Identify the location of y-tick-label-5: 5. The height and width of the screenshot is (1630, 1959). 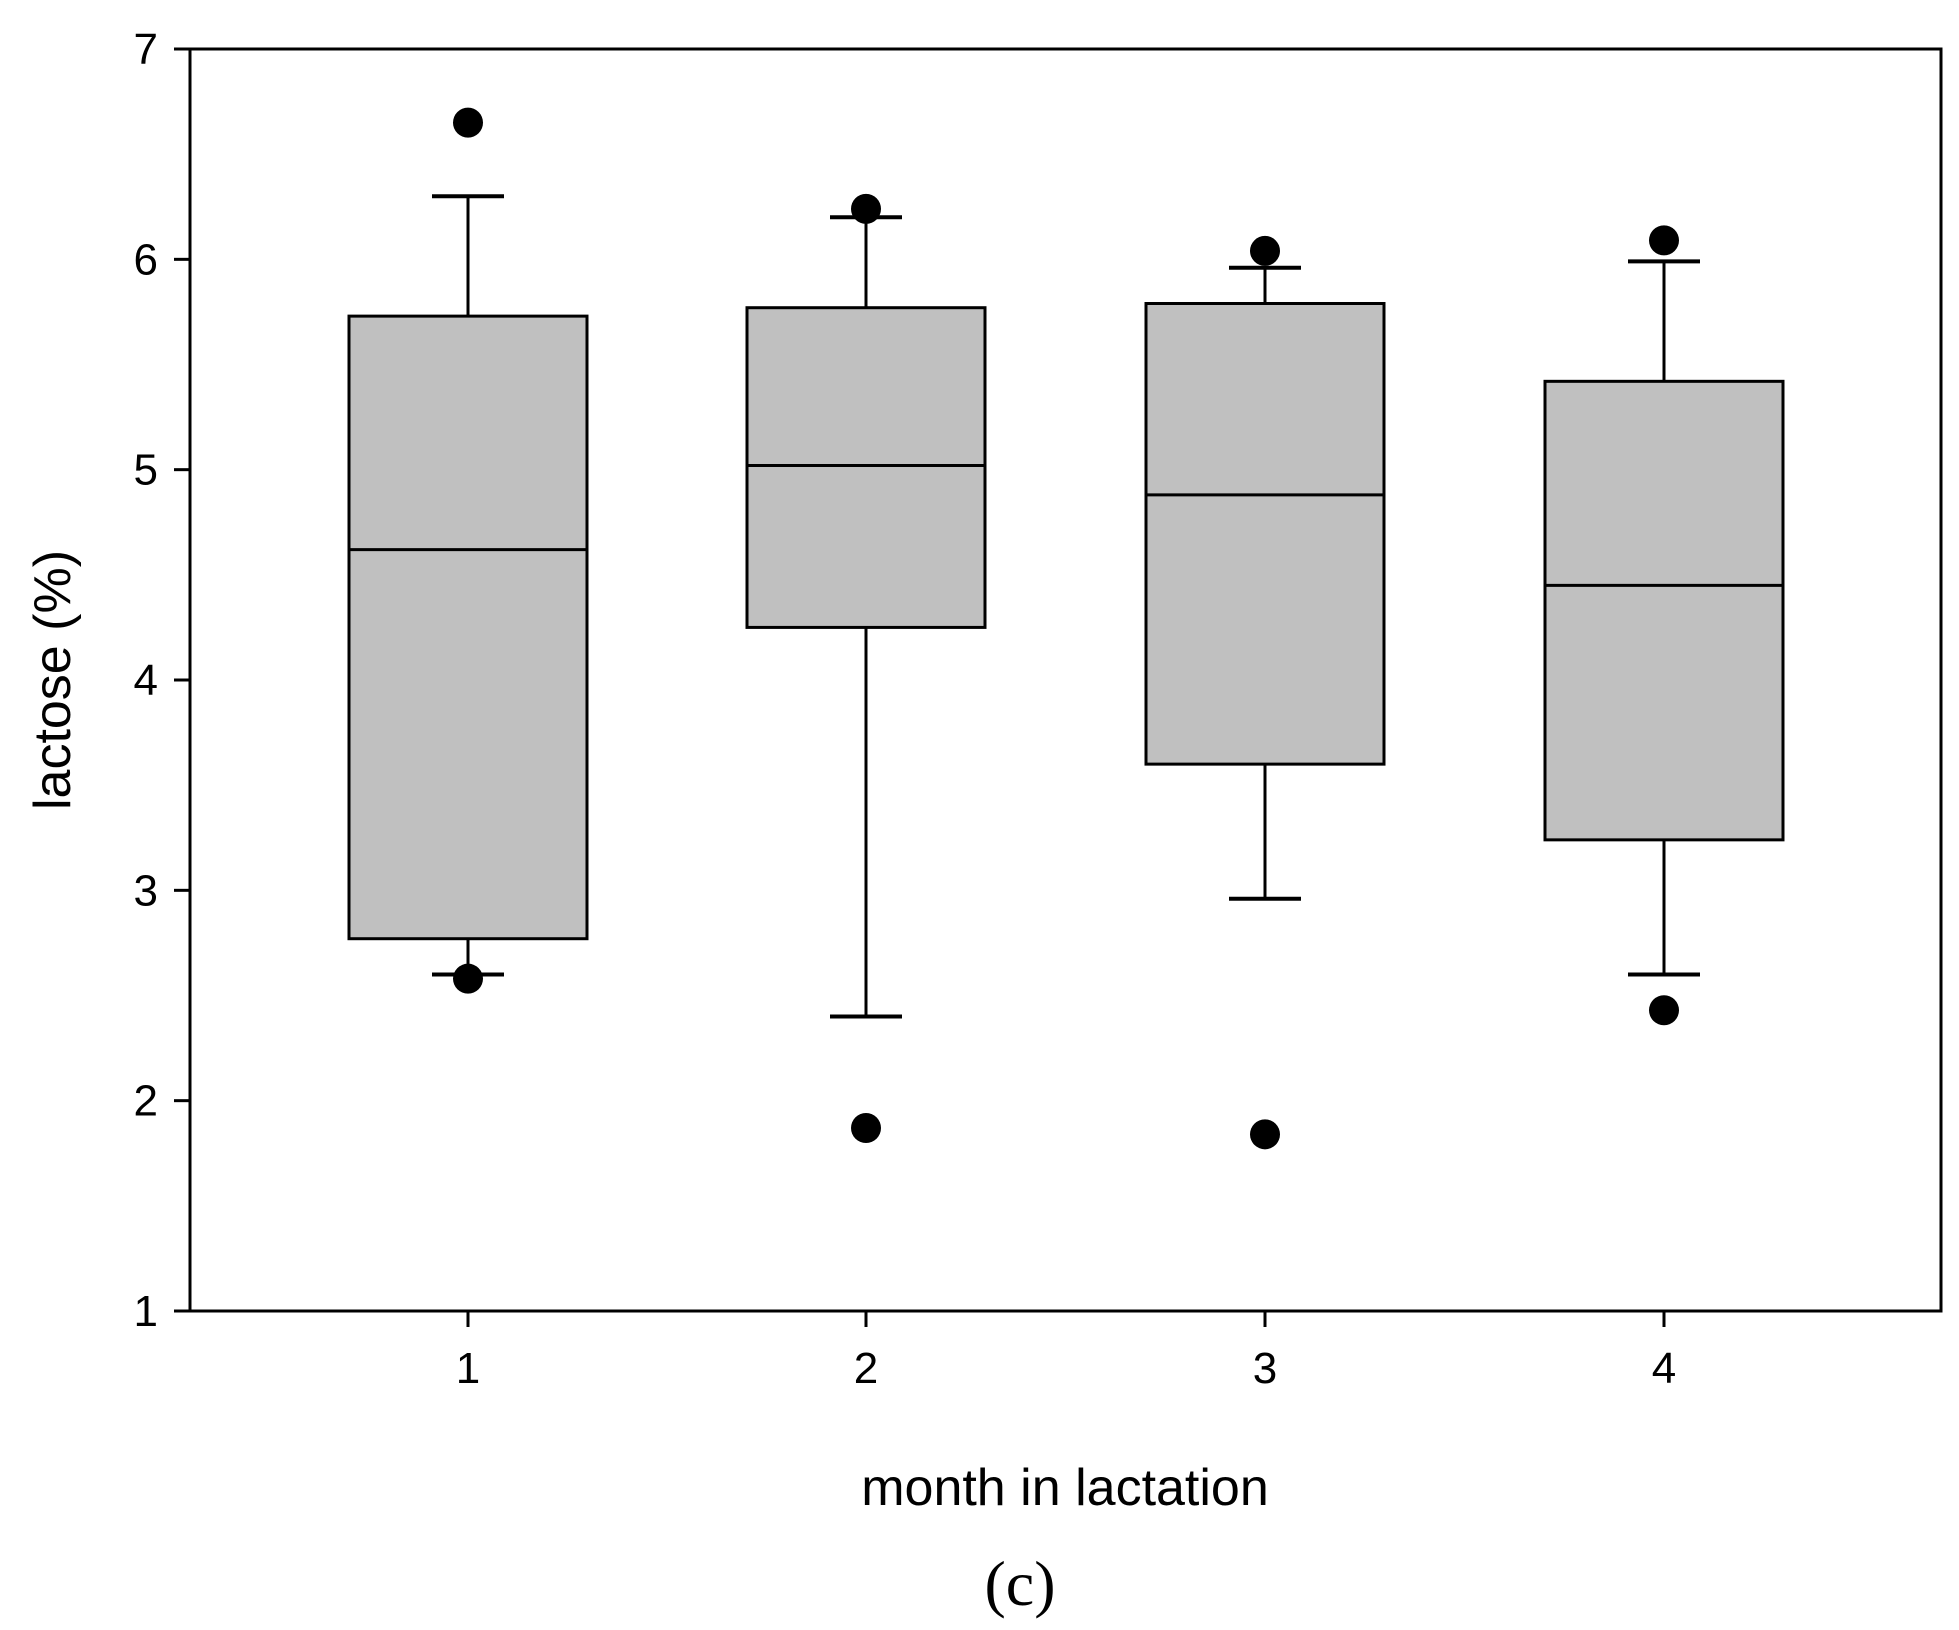
(146, 470).